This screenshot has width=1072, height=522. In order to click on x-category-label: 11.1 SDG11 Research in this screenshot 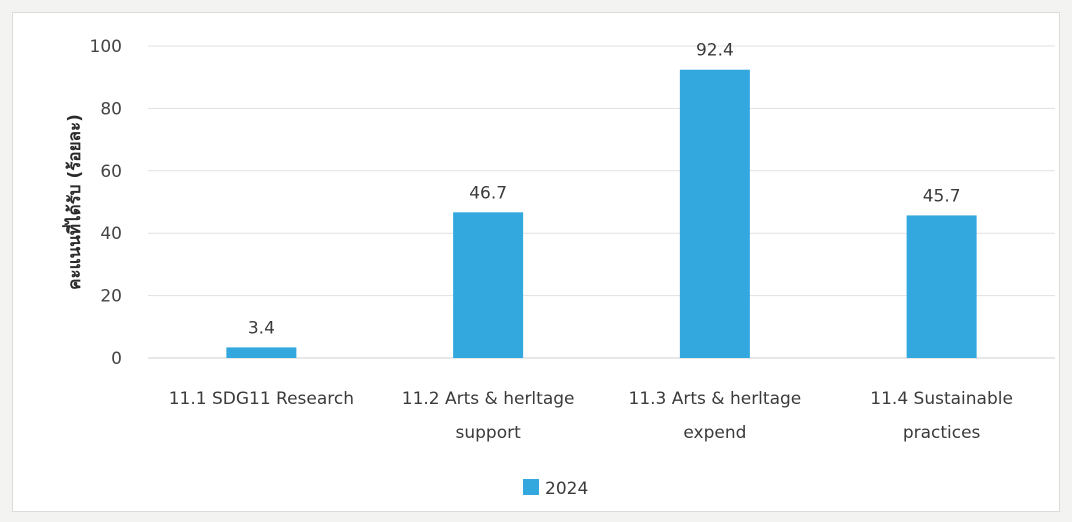, I will do `click(261, 399)`.